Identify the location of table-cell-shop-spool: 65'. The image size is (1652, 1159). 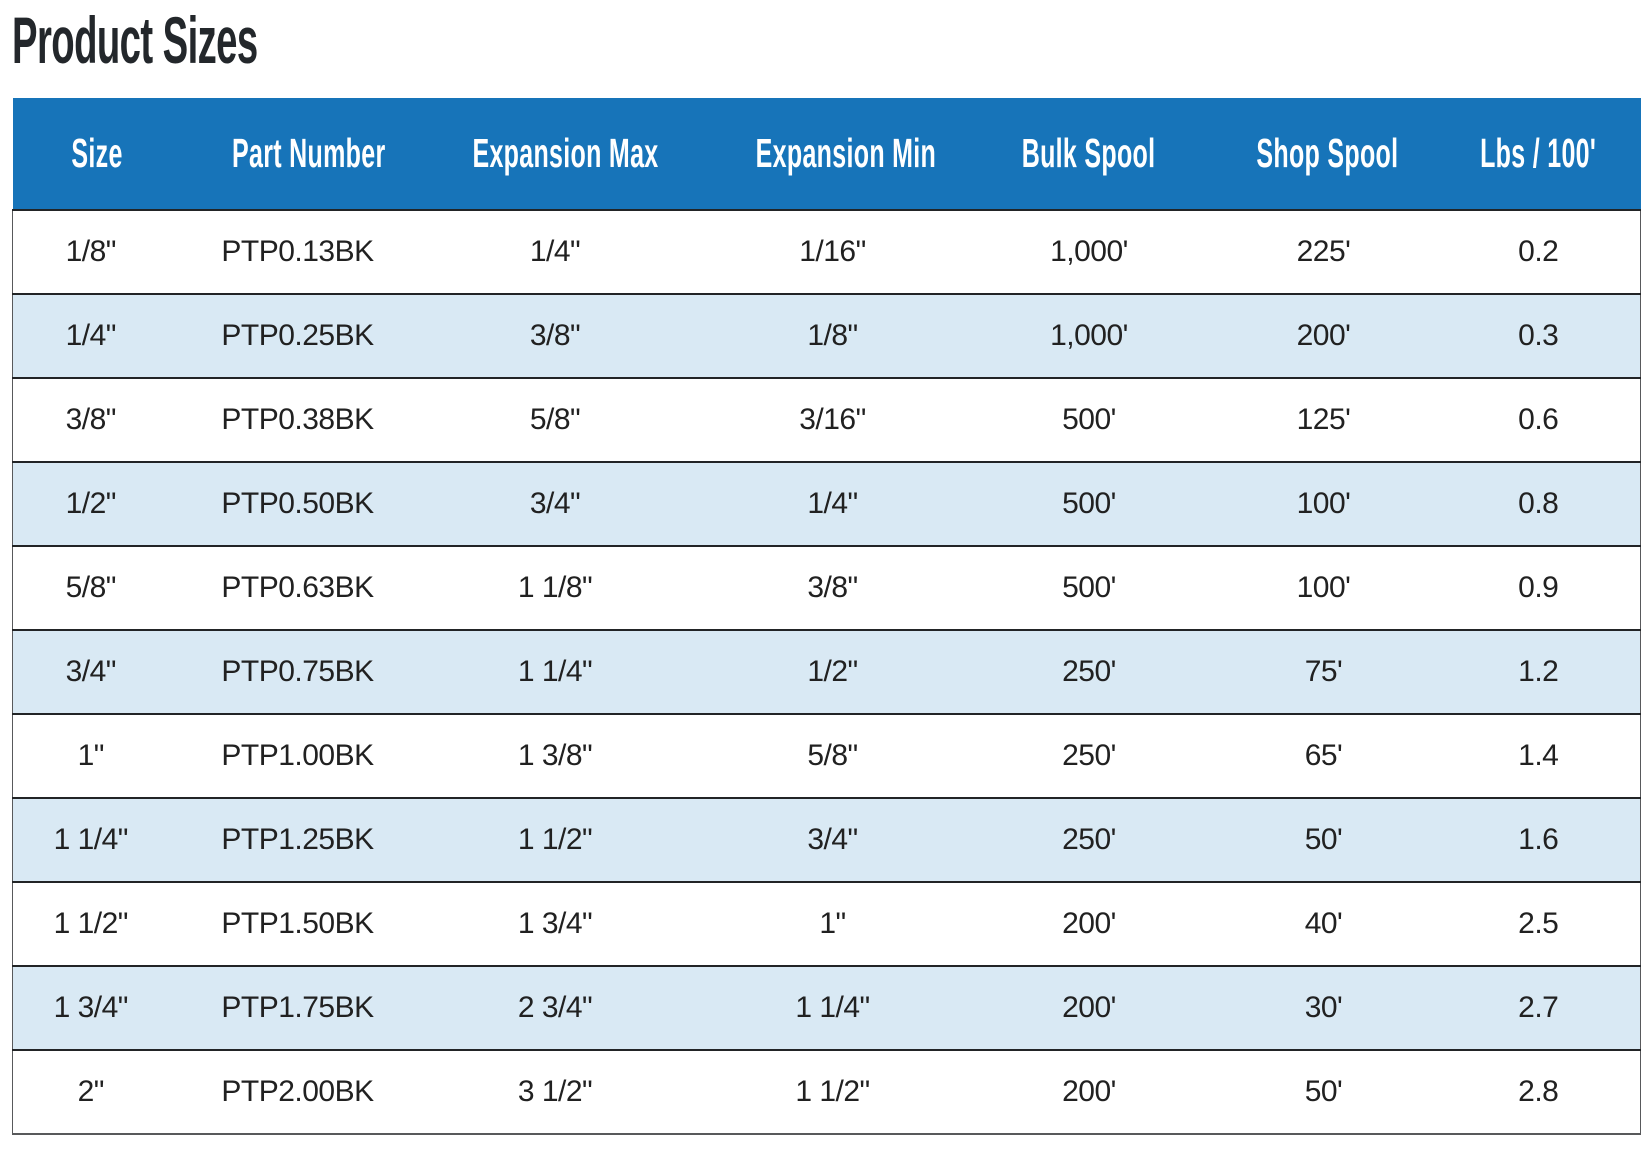
(1323, 755).